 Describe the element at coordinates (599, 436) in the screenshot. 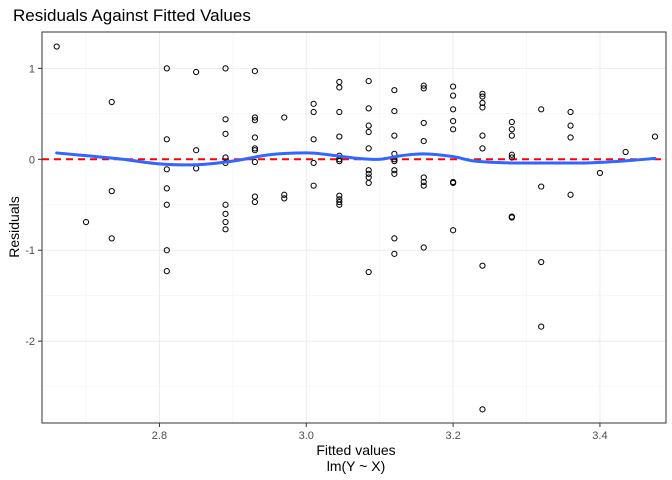

I see `x-tick-label: 3.4` at that location.